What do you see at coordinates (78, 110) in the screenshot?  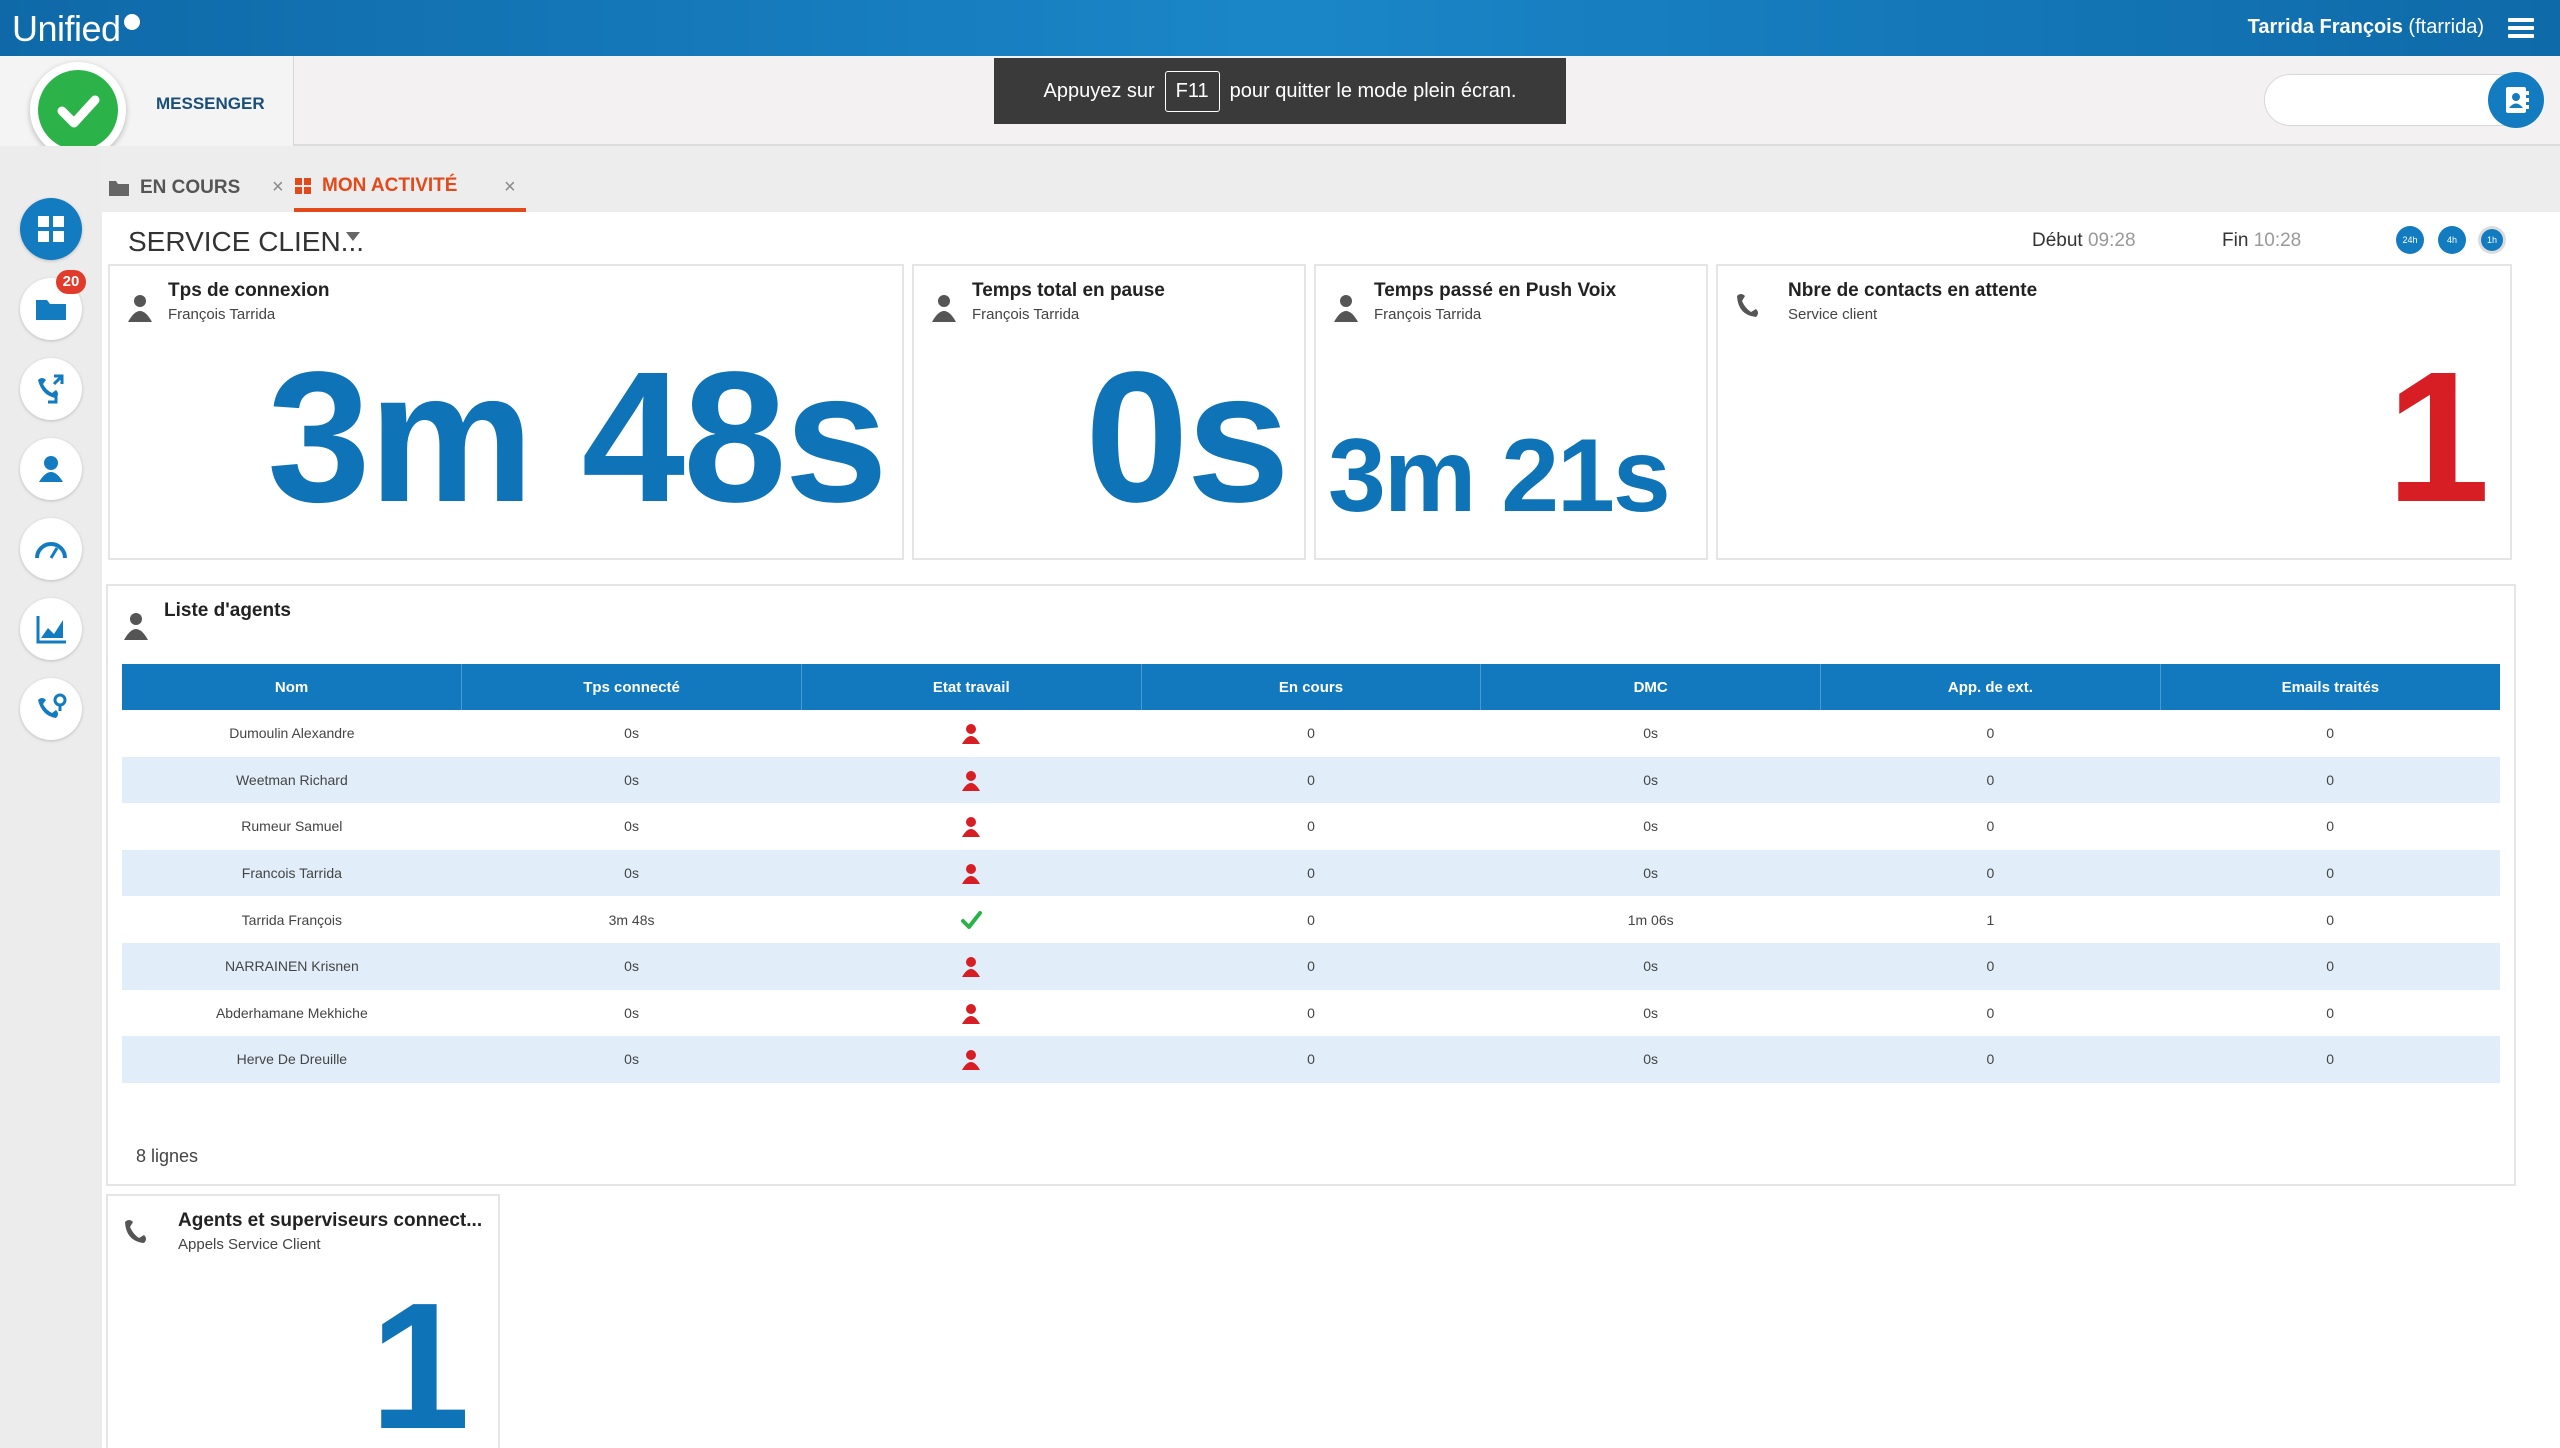 I see `status-ok-button` at bounding box center [78, 110].